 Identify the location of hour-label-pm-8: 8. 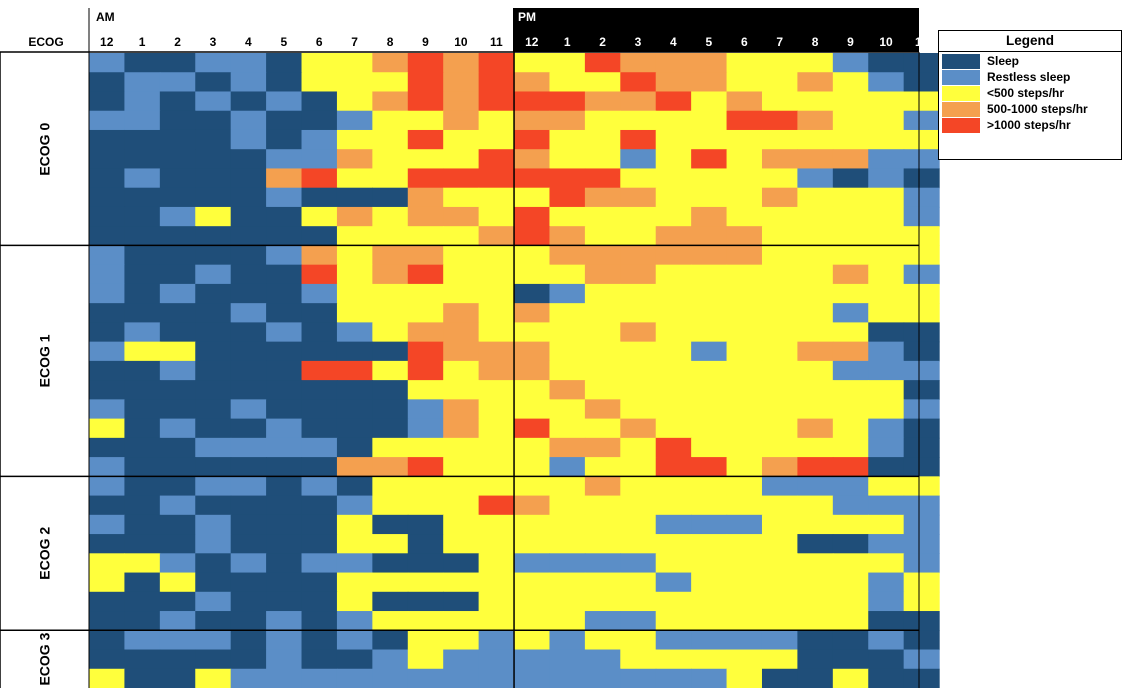
(815, 42).